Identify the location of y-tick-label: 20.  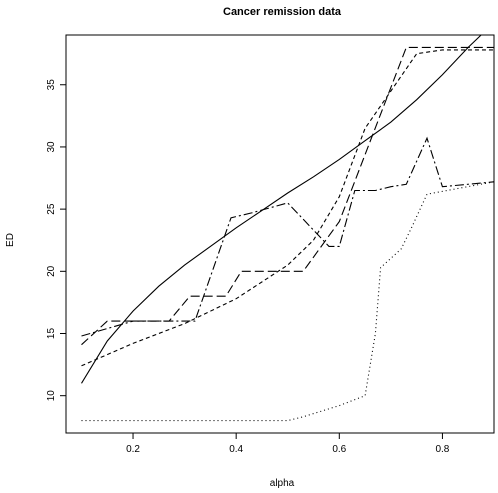
(51, 271).